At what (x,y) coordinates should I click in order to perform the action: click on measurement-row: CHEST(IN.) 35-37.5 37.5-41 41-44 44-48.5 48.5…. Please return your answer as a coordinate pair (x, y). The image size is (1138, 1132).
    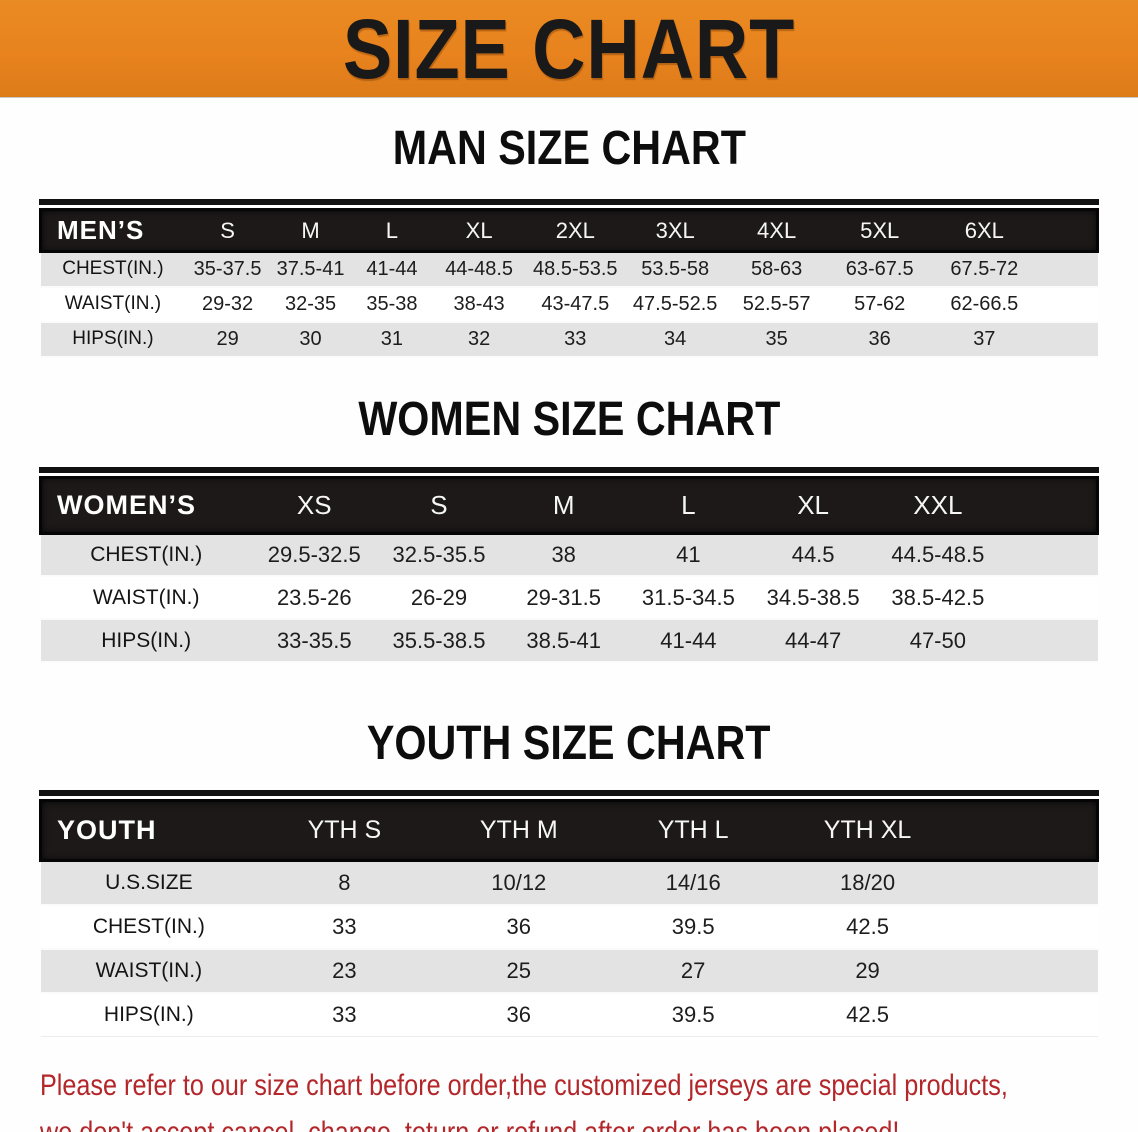
    Looking at the image, I should click on (569, 269).